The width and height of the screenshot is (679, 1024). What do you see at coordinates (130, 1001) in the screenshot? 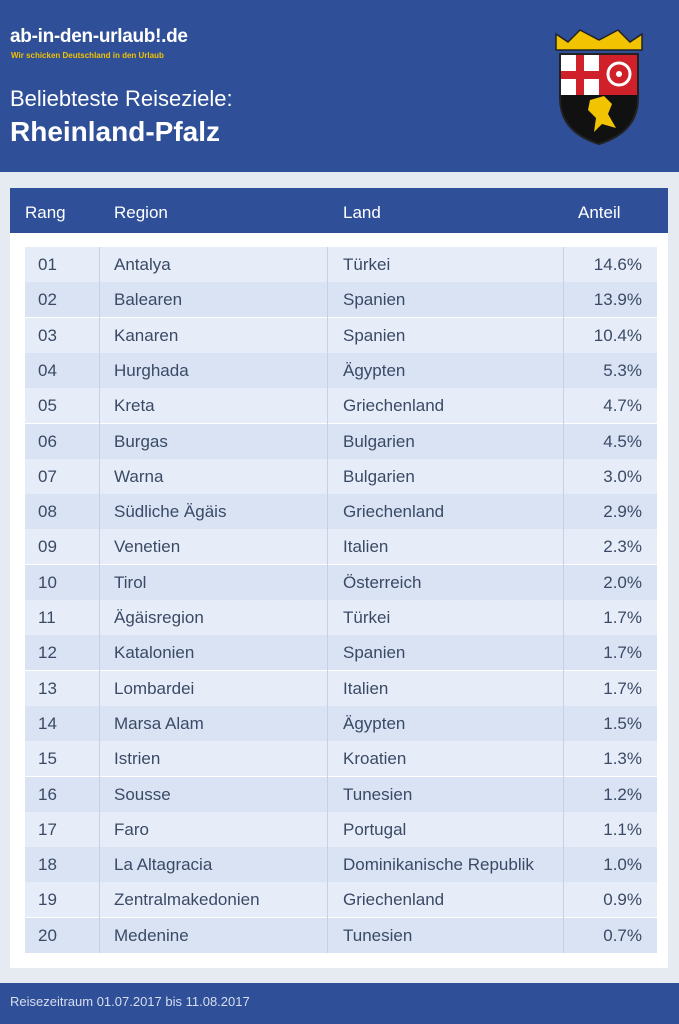
I see `footer-text: Reisezeitraum 01.07.2017 bis 11.08.2017` at bounding box center [130, 1001].